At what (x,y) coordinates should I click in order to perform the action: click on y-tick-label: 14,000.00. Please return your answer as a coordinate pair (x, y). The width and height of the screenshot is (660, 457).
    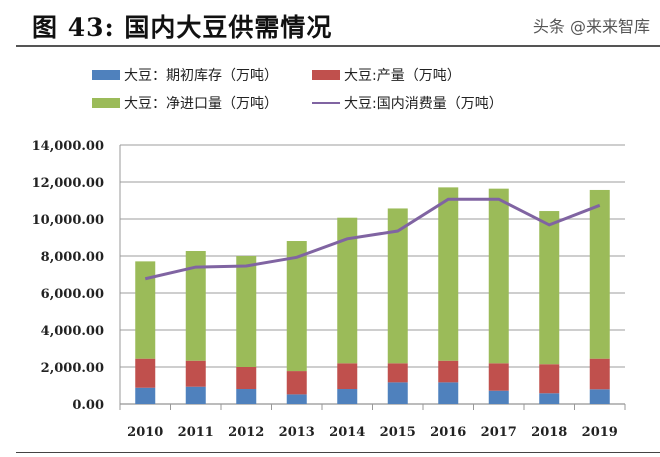
    Looking at the image, I should click on (68, 146).